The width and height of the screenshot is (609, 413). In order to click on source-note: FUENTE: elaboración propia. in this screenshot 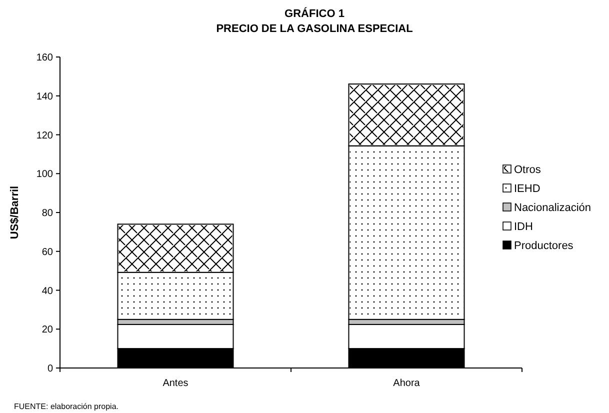, I will do `click(66, 406)`.